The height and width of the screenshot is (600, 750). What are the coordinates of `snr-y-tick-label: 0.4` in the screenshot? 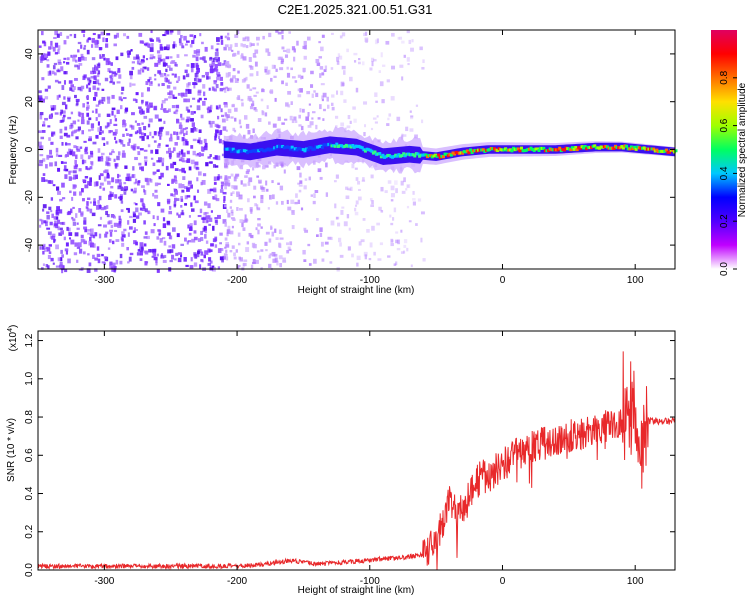 It's located at (29, 493).